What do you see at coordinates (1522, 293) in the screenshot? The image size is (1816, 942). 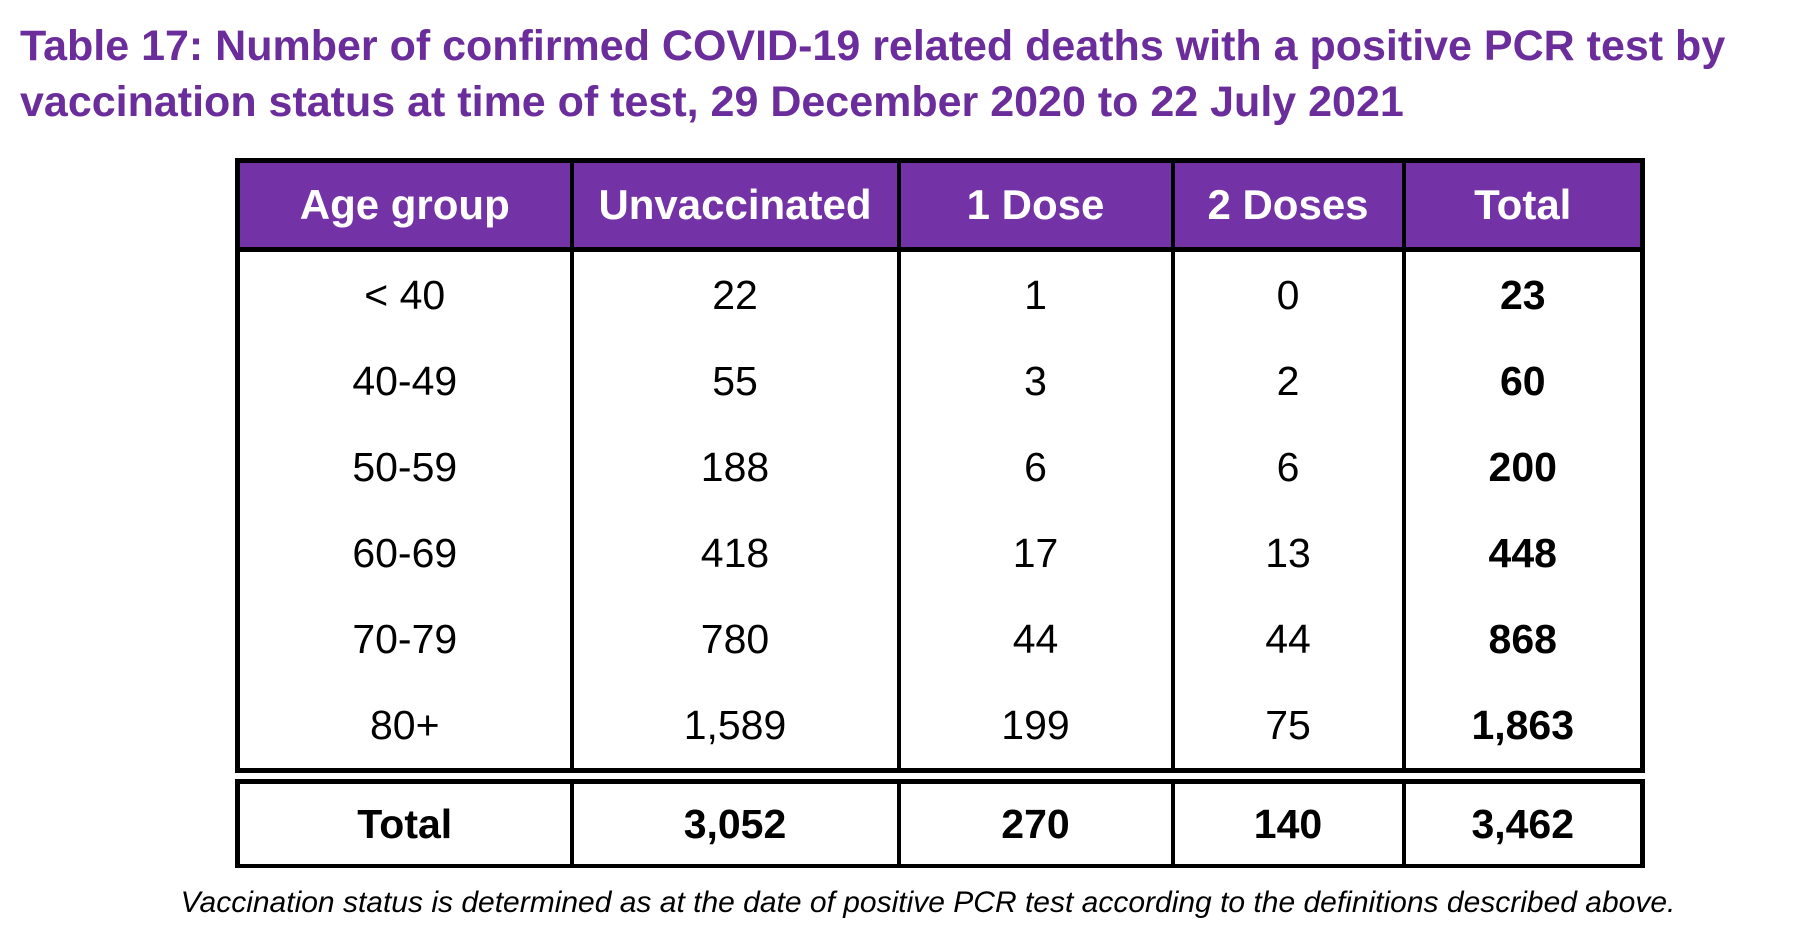 I see `row-total-cell: 23` at bounding box center [1522, 293].